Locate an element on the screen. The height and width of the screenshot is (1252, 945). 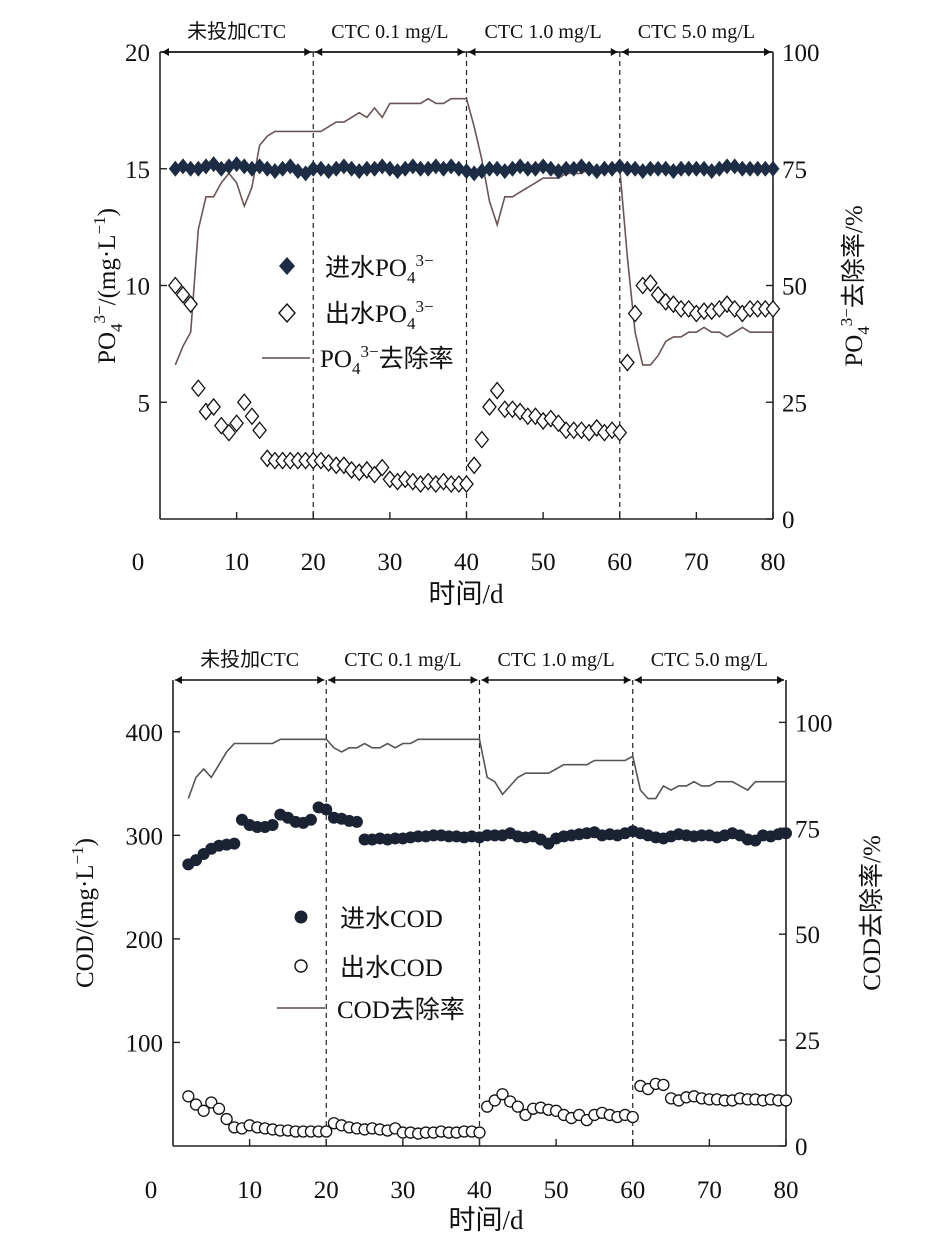
po4-legend-removal: PO43−去除率 is located at coordinates (387, 360).